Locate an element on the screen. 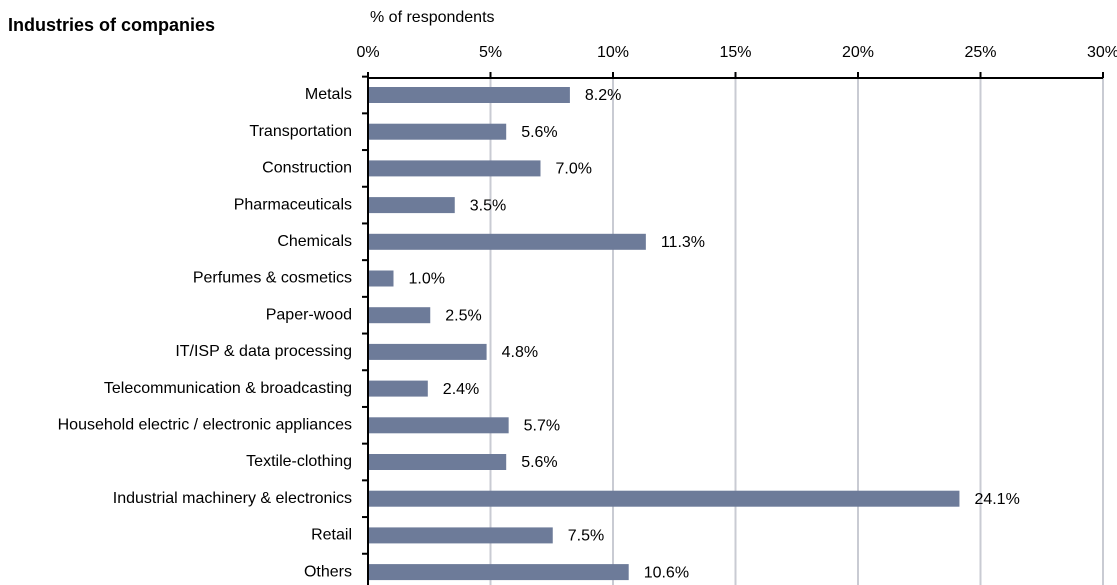  data-label: 3.5% is located at coordinates (488, 205).